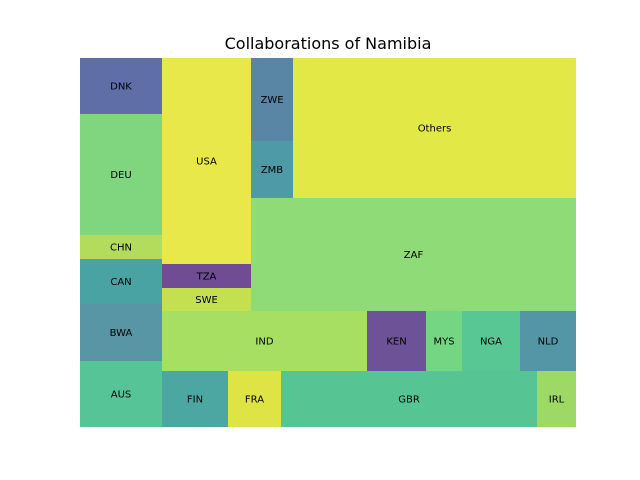  I want to click on tile-deu, so click(121, 174).